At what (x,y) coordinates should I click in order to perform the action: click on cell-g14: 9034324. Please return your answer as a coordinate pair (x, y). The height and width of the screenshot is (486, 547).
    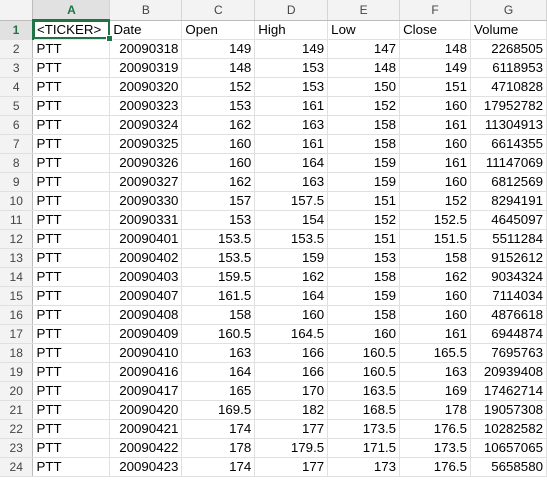
    Looking at the image, I should click on (508, 277).